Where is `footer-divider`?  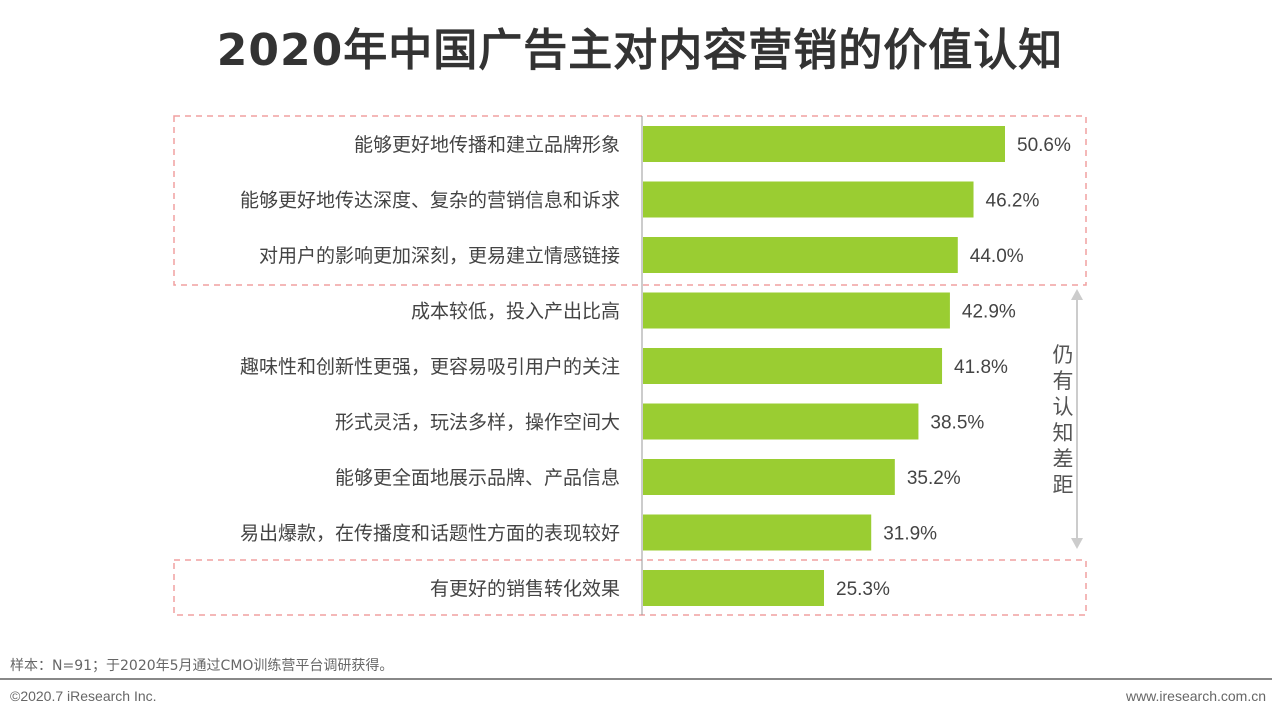
footer-divider is located at coordinates (636, 679).